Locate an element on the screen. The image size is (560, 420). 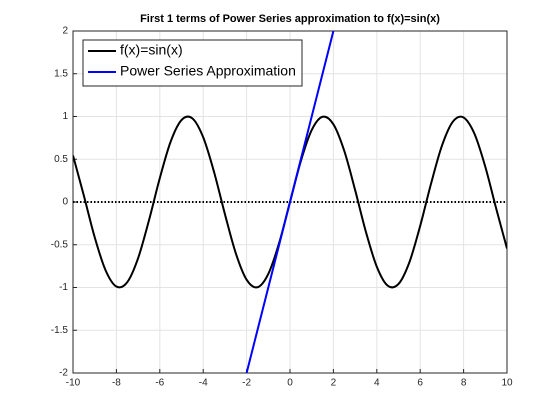
x-tick-label: -4 is located at coordinates (203, 383).